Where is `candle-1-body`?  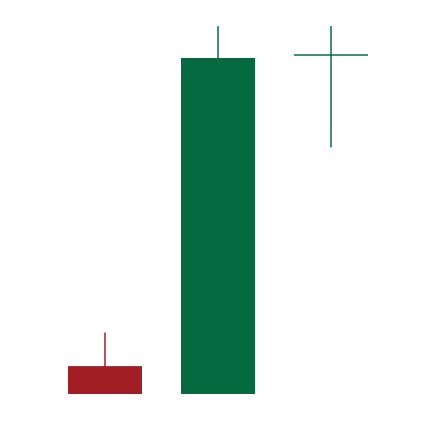
candle-1-body is located at coordinates (105, 380).